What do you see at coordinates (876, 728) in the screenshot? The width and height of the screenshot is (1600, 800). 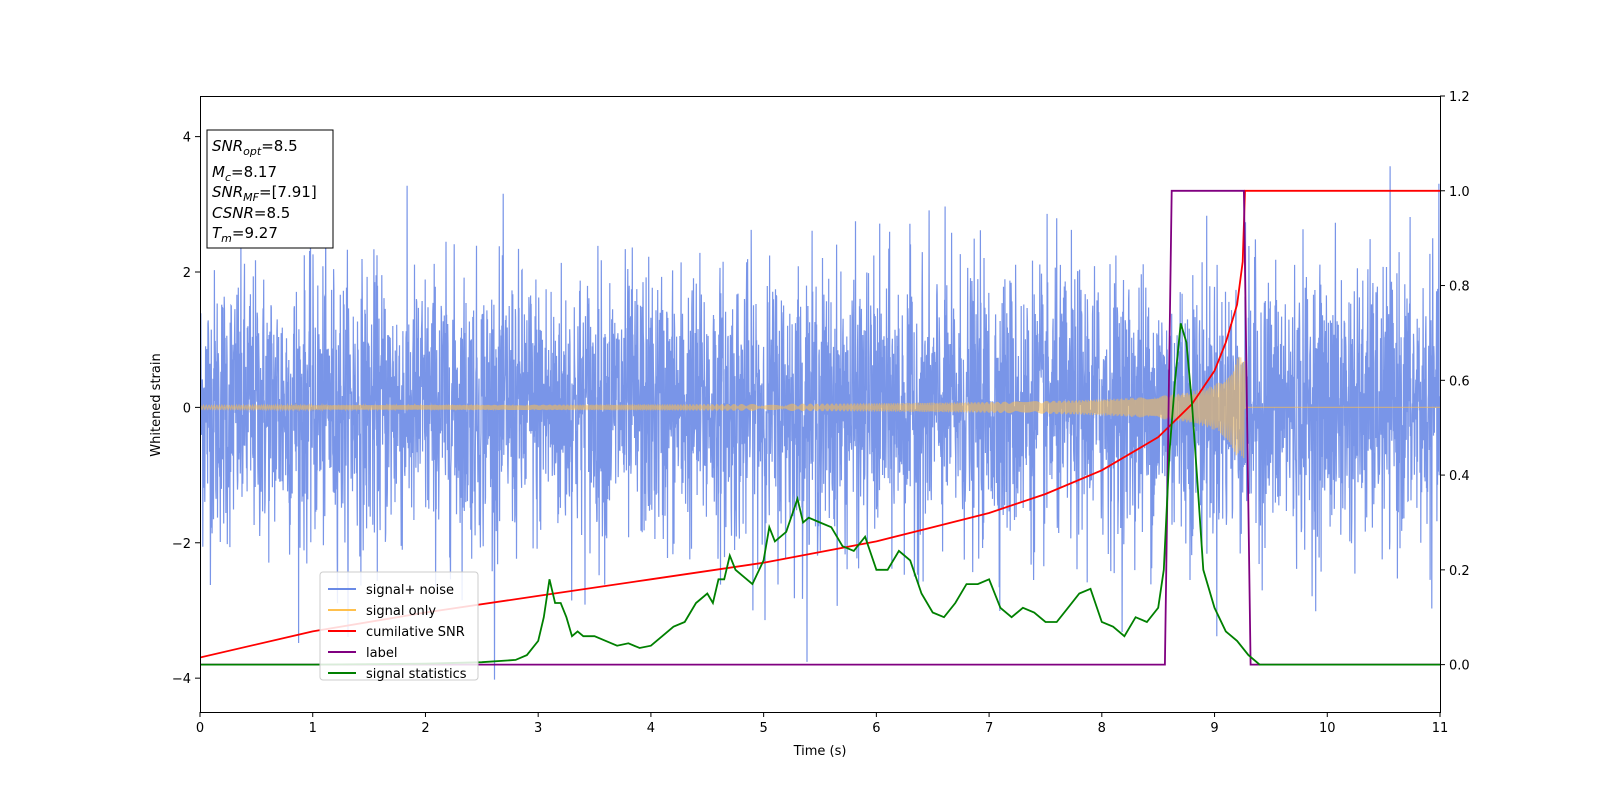 I see `x-tick-label: 6` at bounding box center [876, 728].